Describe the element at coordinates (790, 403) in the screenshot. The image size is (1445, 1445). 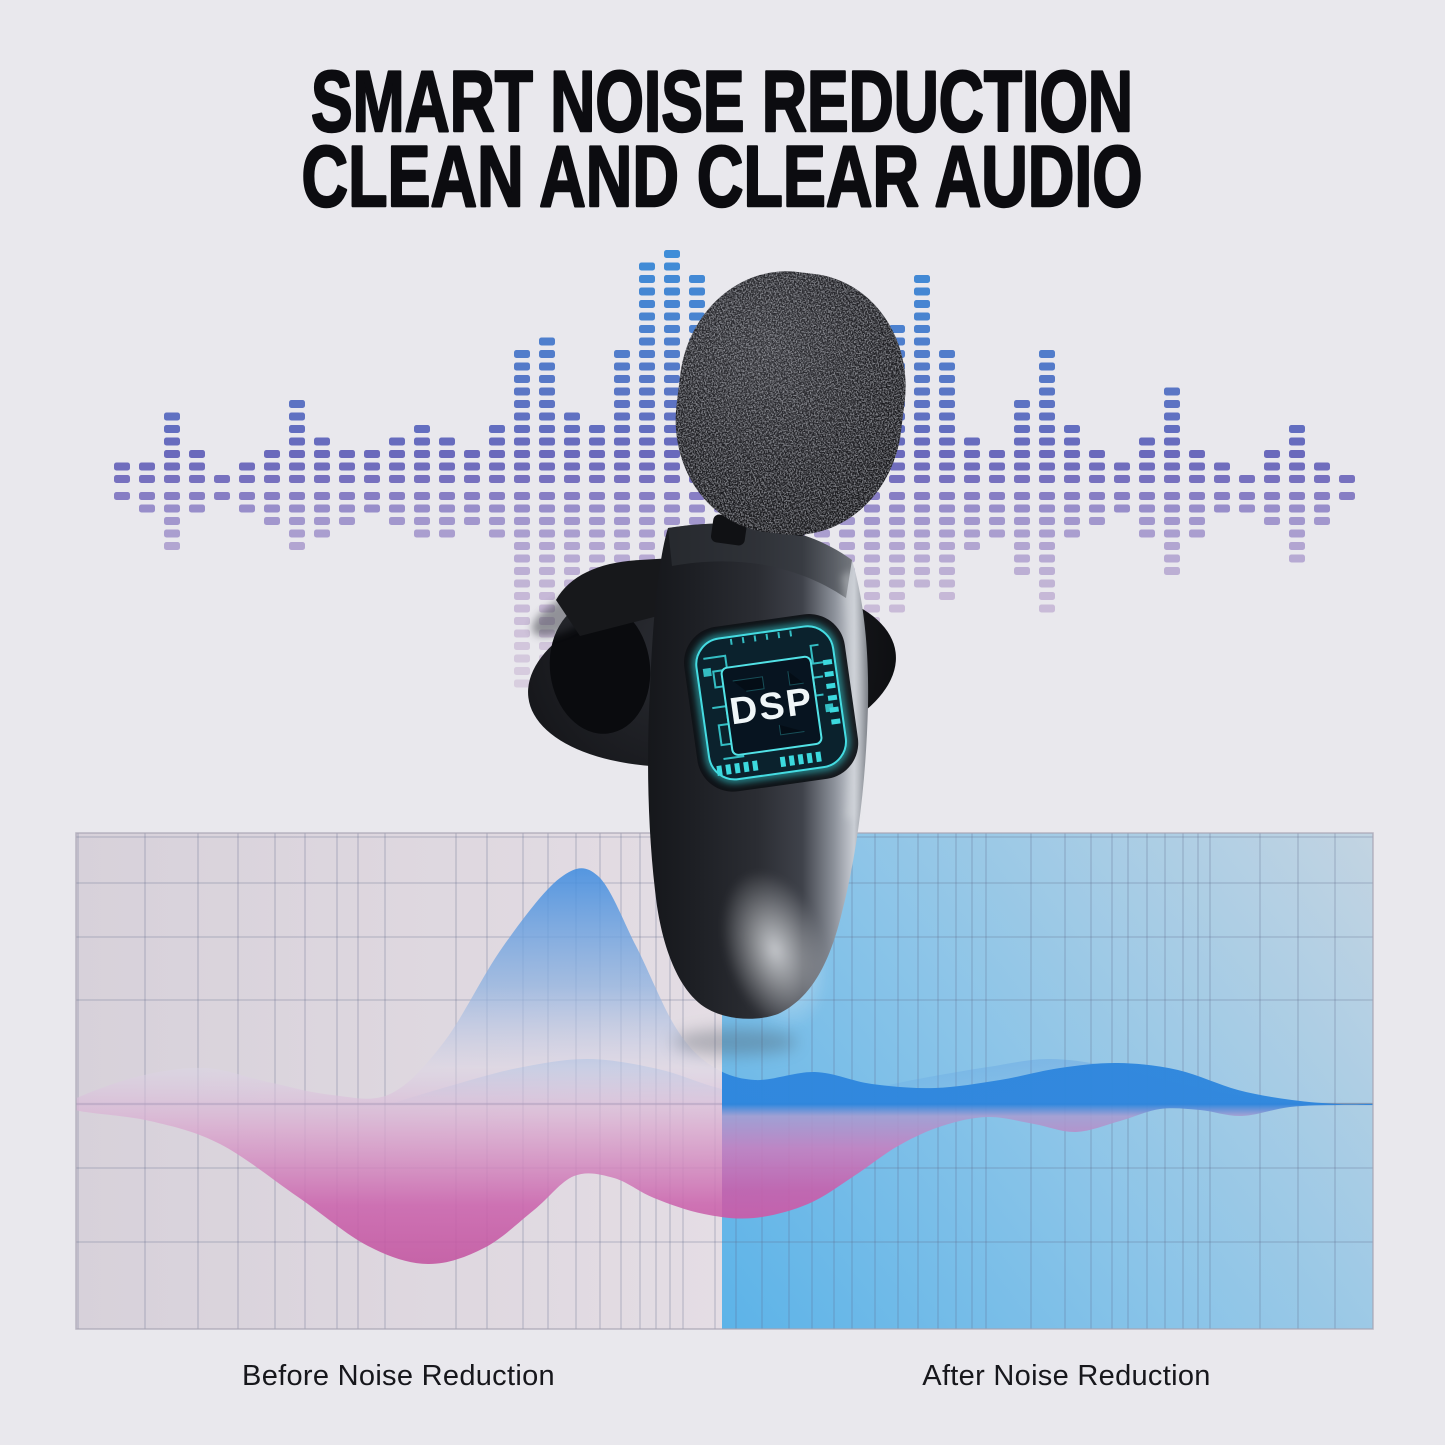
I see `foam-speckle-texture` at that location.